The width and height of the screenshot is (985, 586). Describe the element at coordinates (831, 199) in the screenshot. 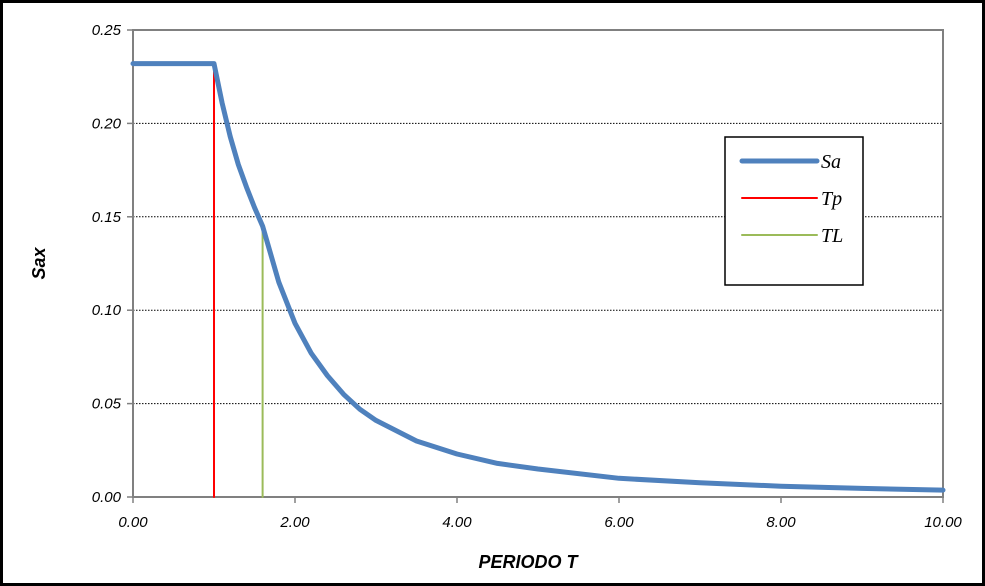

I see `legend-label-tp: Tp` at that location.